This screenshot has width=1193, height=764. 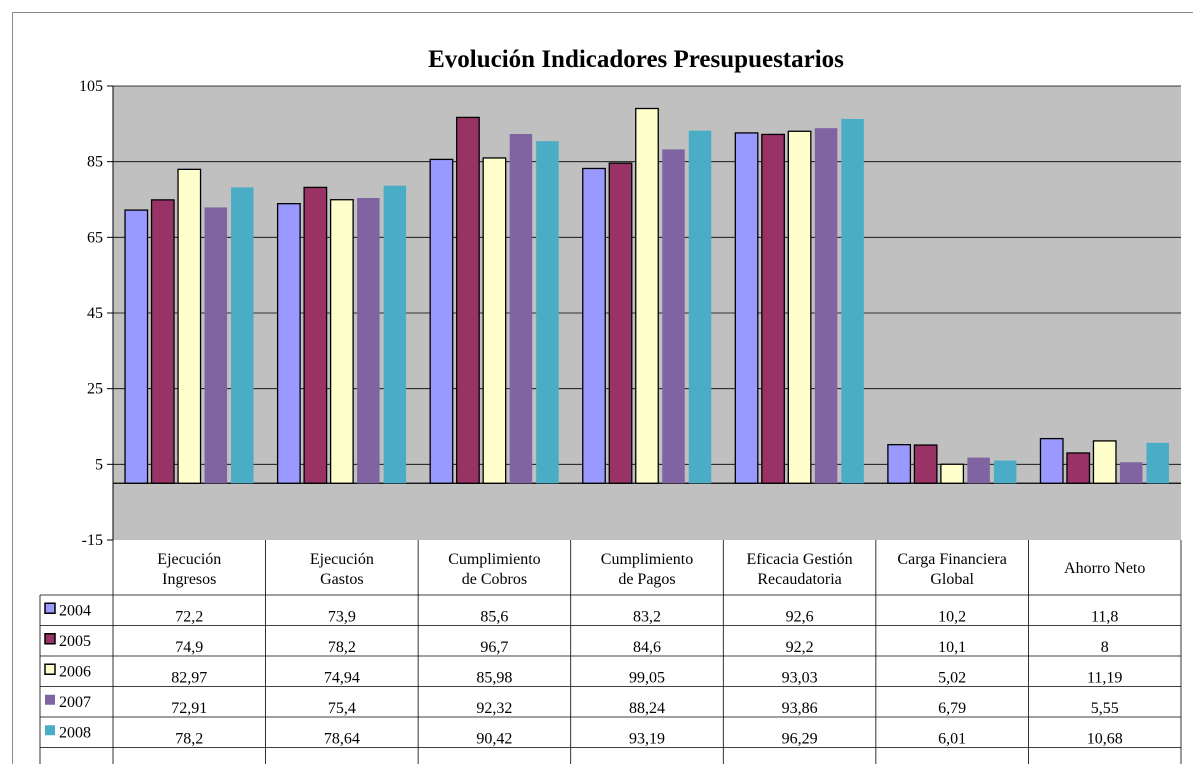 I want to click on table-cell: 74,9, so click(x=189, y=647).